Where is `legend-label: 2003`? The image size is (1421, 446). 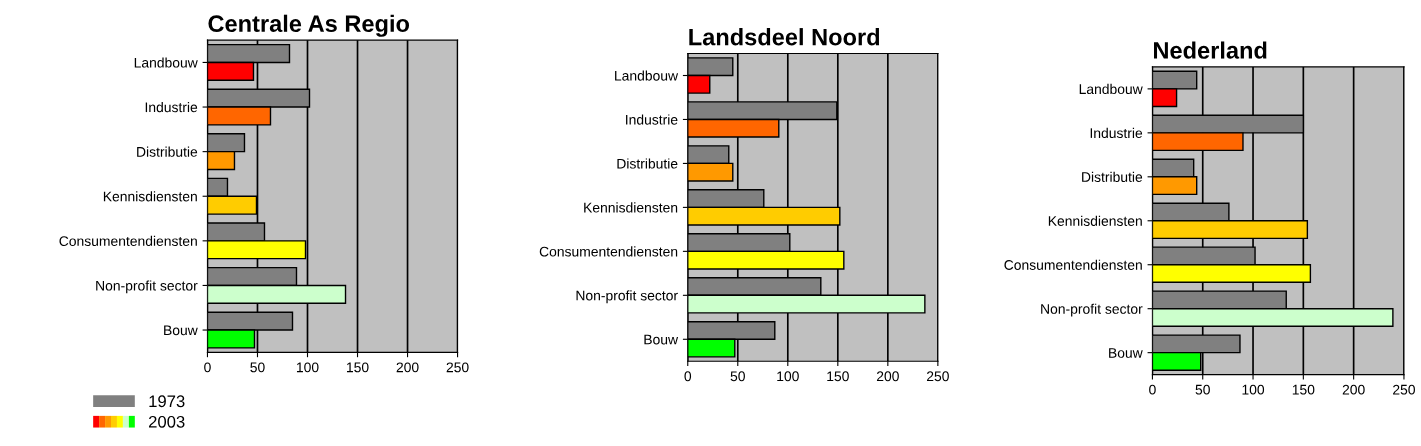
legend-label: 2003 is located at coordinates (166, 421).